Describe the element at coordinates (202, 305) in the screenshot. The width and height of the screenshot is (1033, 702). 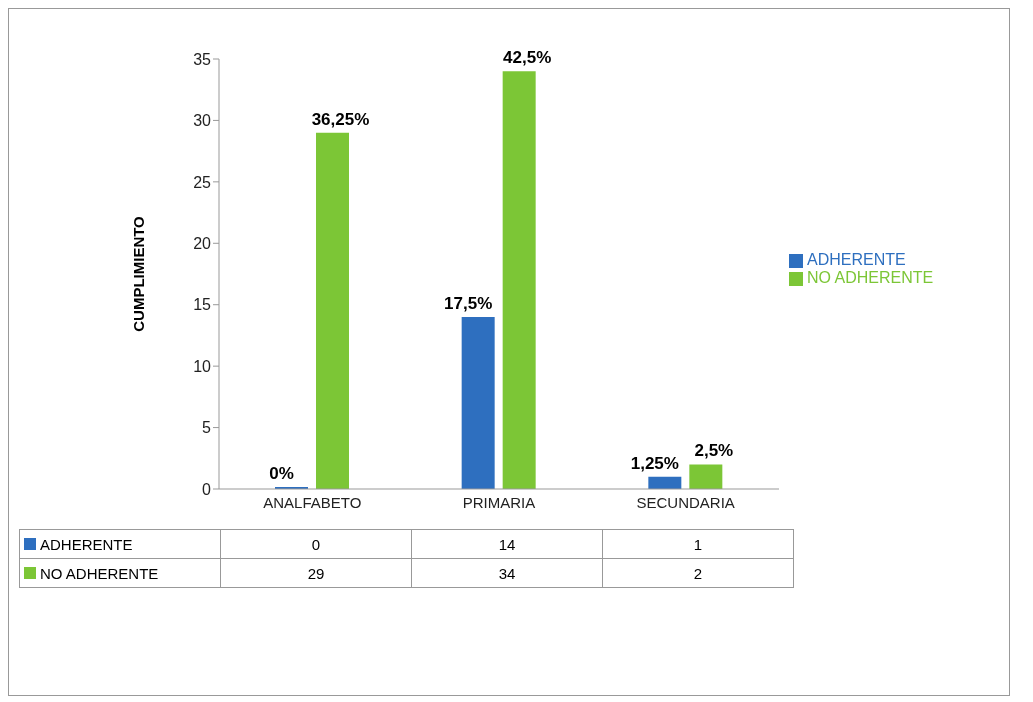
I see `y-tick-label: 15` at that location.